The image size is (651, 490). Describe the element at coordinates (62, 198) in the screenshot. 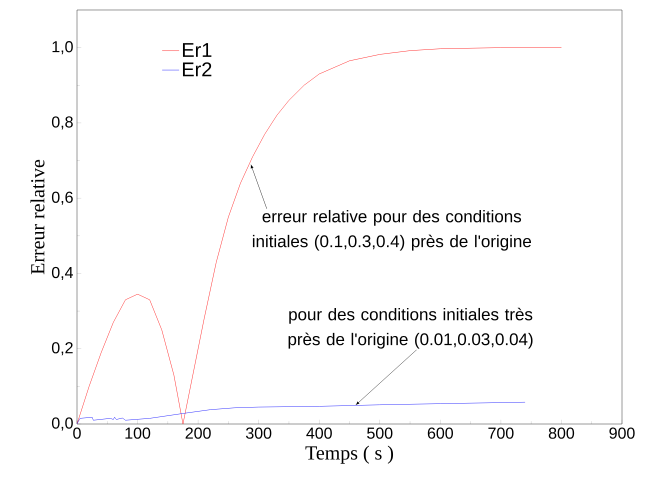

I see `y-tick-label: 0,6` at that location.